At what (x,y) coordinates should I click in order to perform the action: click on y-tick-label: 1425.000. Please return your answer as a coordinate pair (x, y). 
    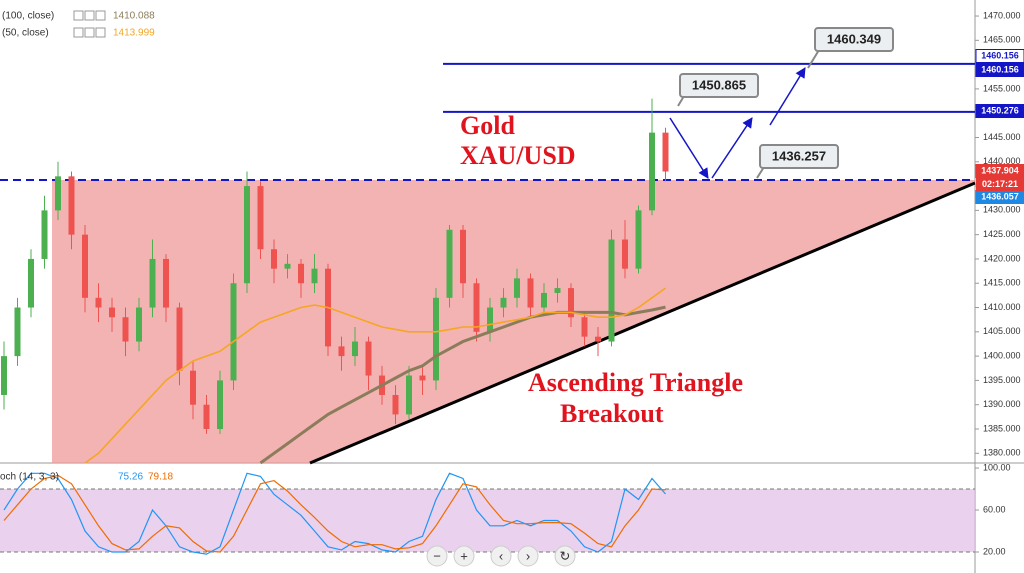
    Looking at the image, I should click on (1002, 234).